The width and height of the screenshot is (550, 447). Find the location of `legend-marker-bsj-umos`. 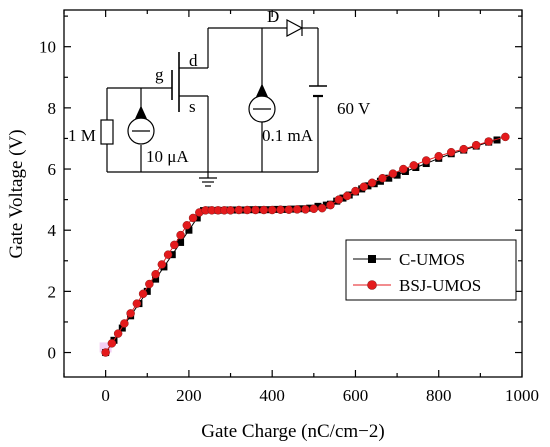

legend-marker-bsj-umos is located at coordinates (372, 285).